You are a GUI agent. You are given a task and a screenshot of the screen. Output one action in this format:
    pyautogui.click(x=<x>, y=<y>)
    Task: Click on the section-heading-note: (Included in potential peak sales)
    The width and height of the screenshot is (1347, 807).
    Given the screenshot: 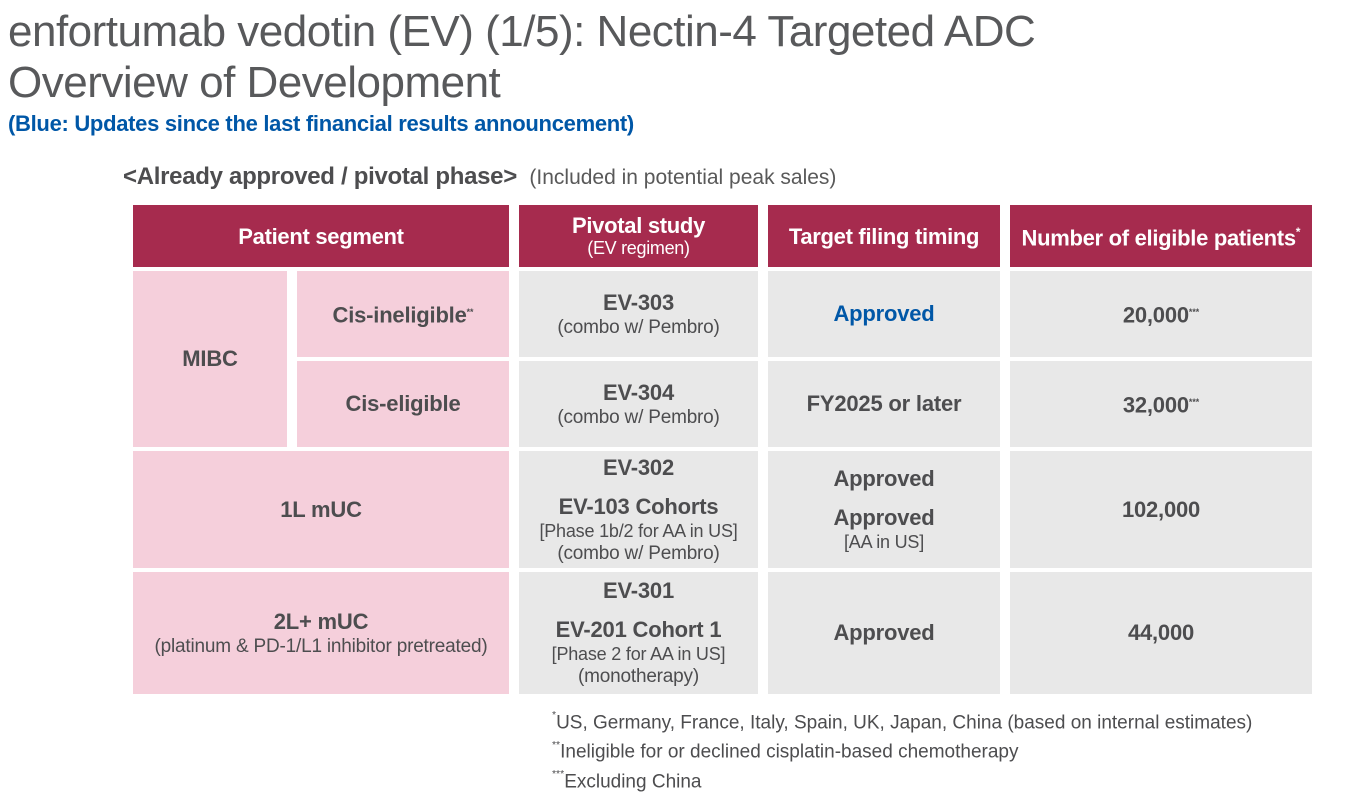 What is the action you would take?
    pyautogui.click(x=683, y=177)
    